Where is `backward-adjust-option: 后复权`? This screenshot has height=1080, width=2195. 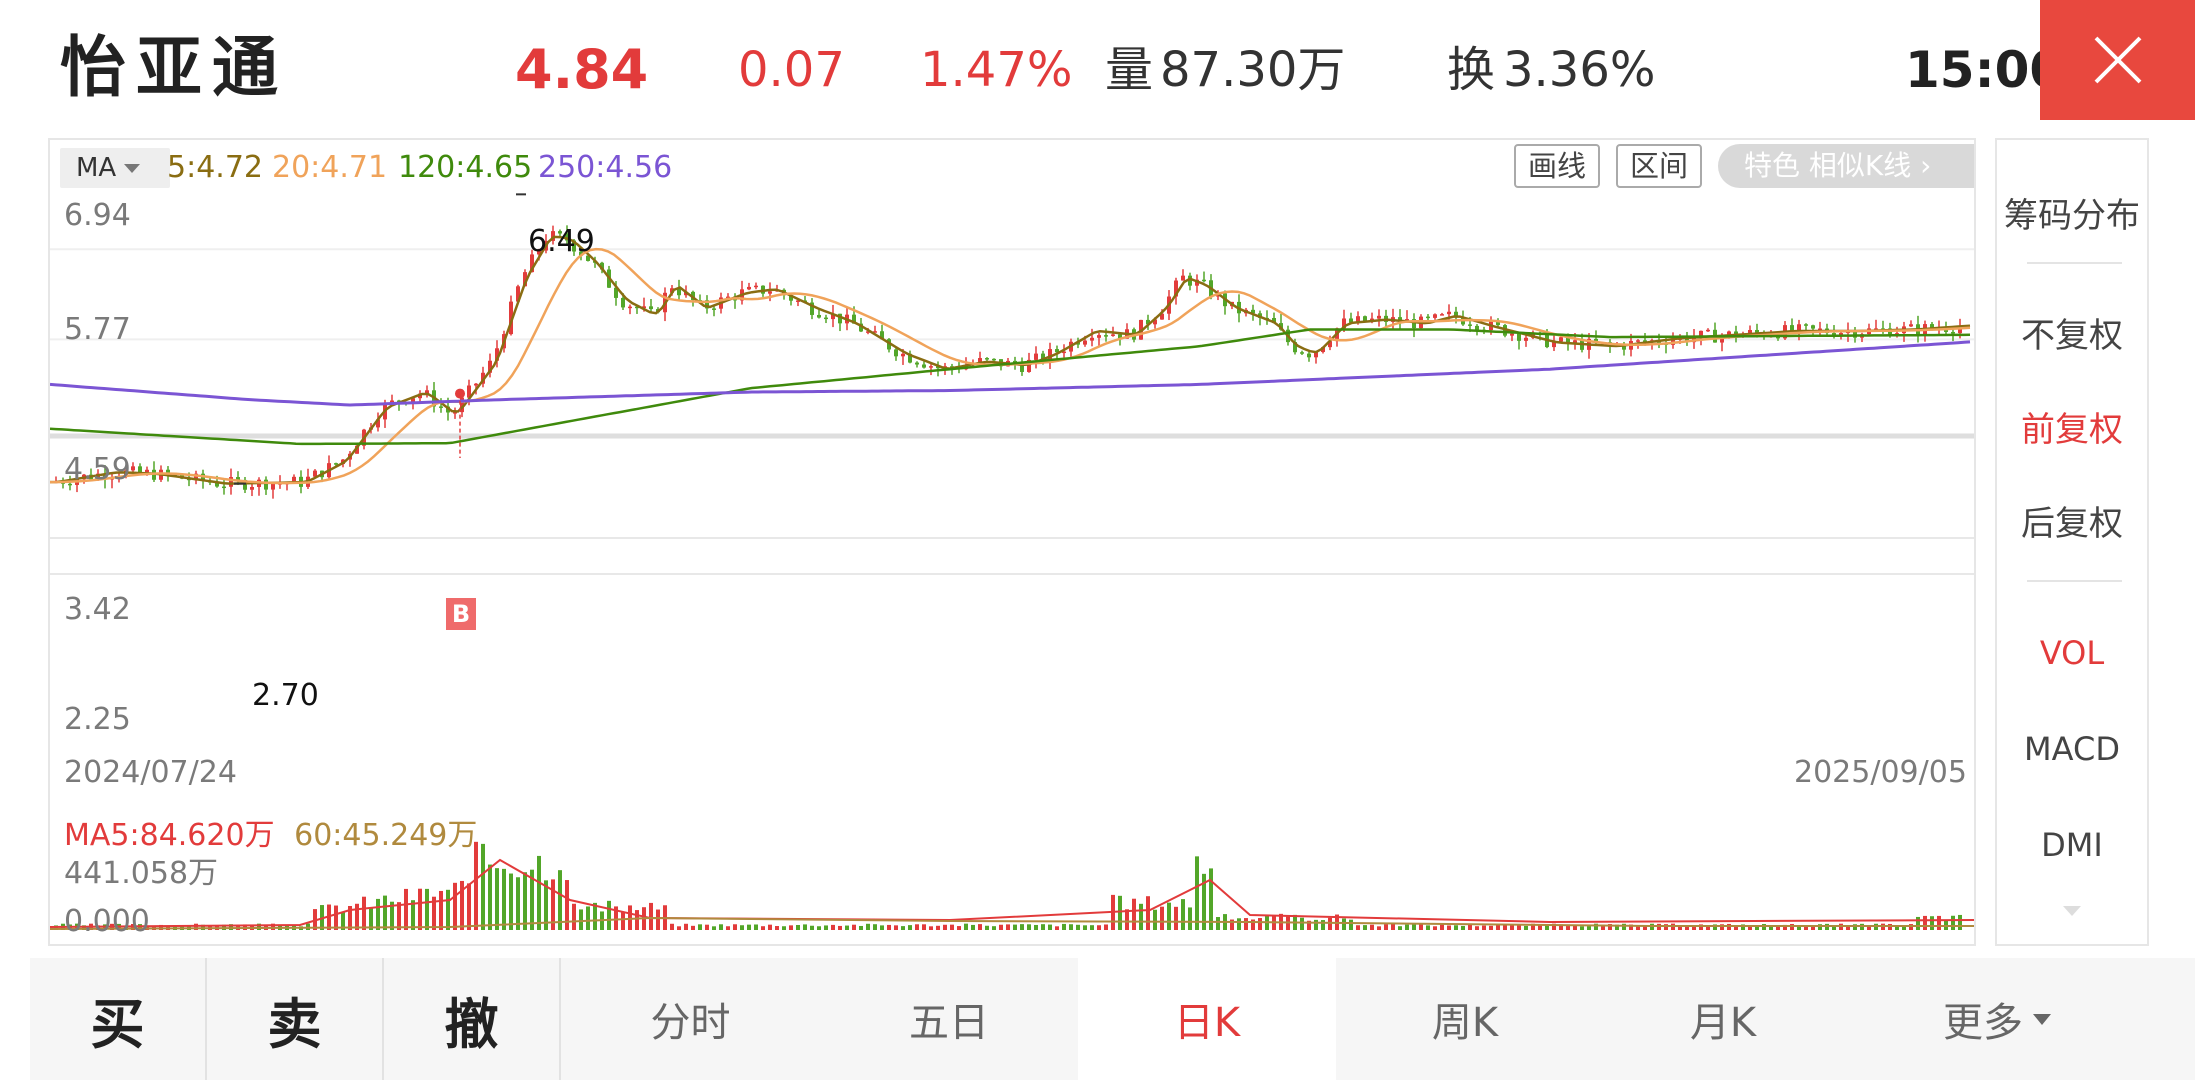 backward-adjust-option: 后复权 is located at coordinates (2072, 524).